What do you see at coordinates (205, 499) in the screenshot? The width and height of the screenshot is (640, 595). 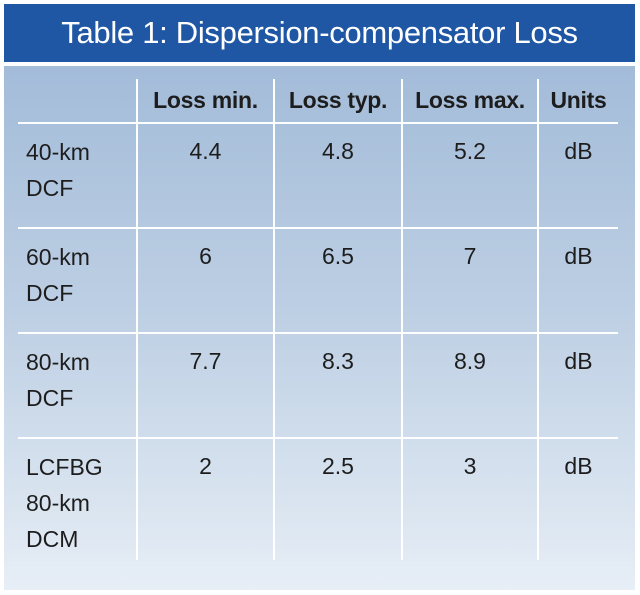 I see `loss-min-cell: 2` at bounding box center [205, 499].